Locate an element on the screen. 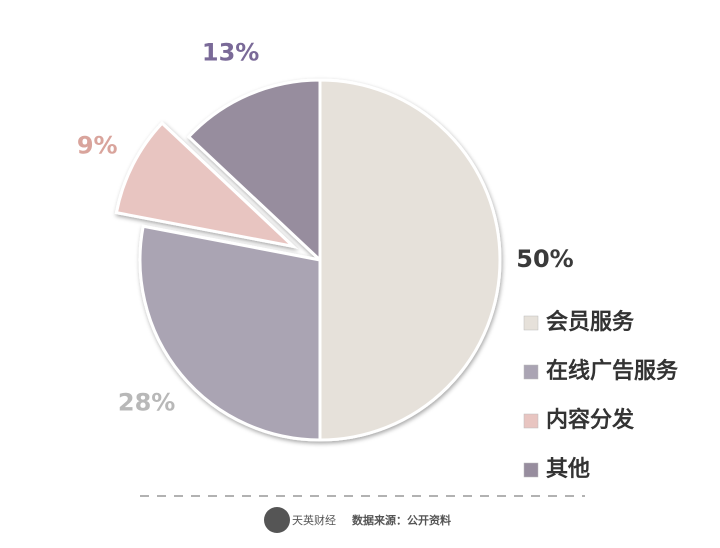 The image size is (720, 548). source: 数据来源：公开资料 is located at coordinates (401, 520).